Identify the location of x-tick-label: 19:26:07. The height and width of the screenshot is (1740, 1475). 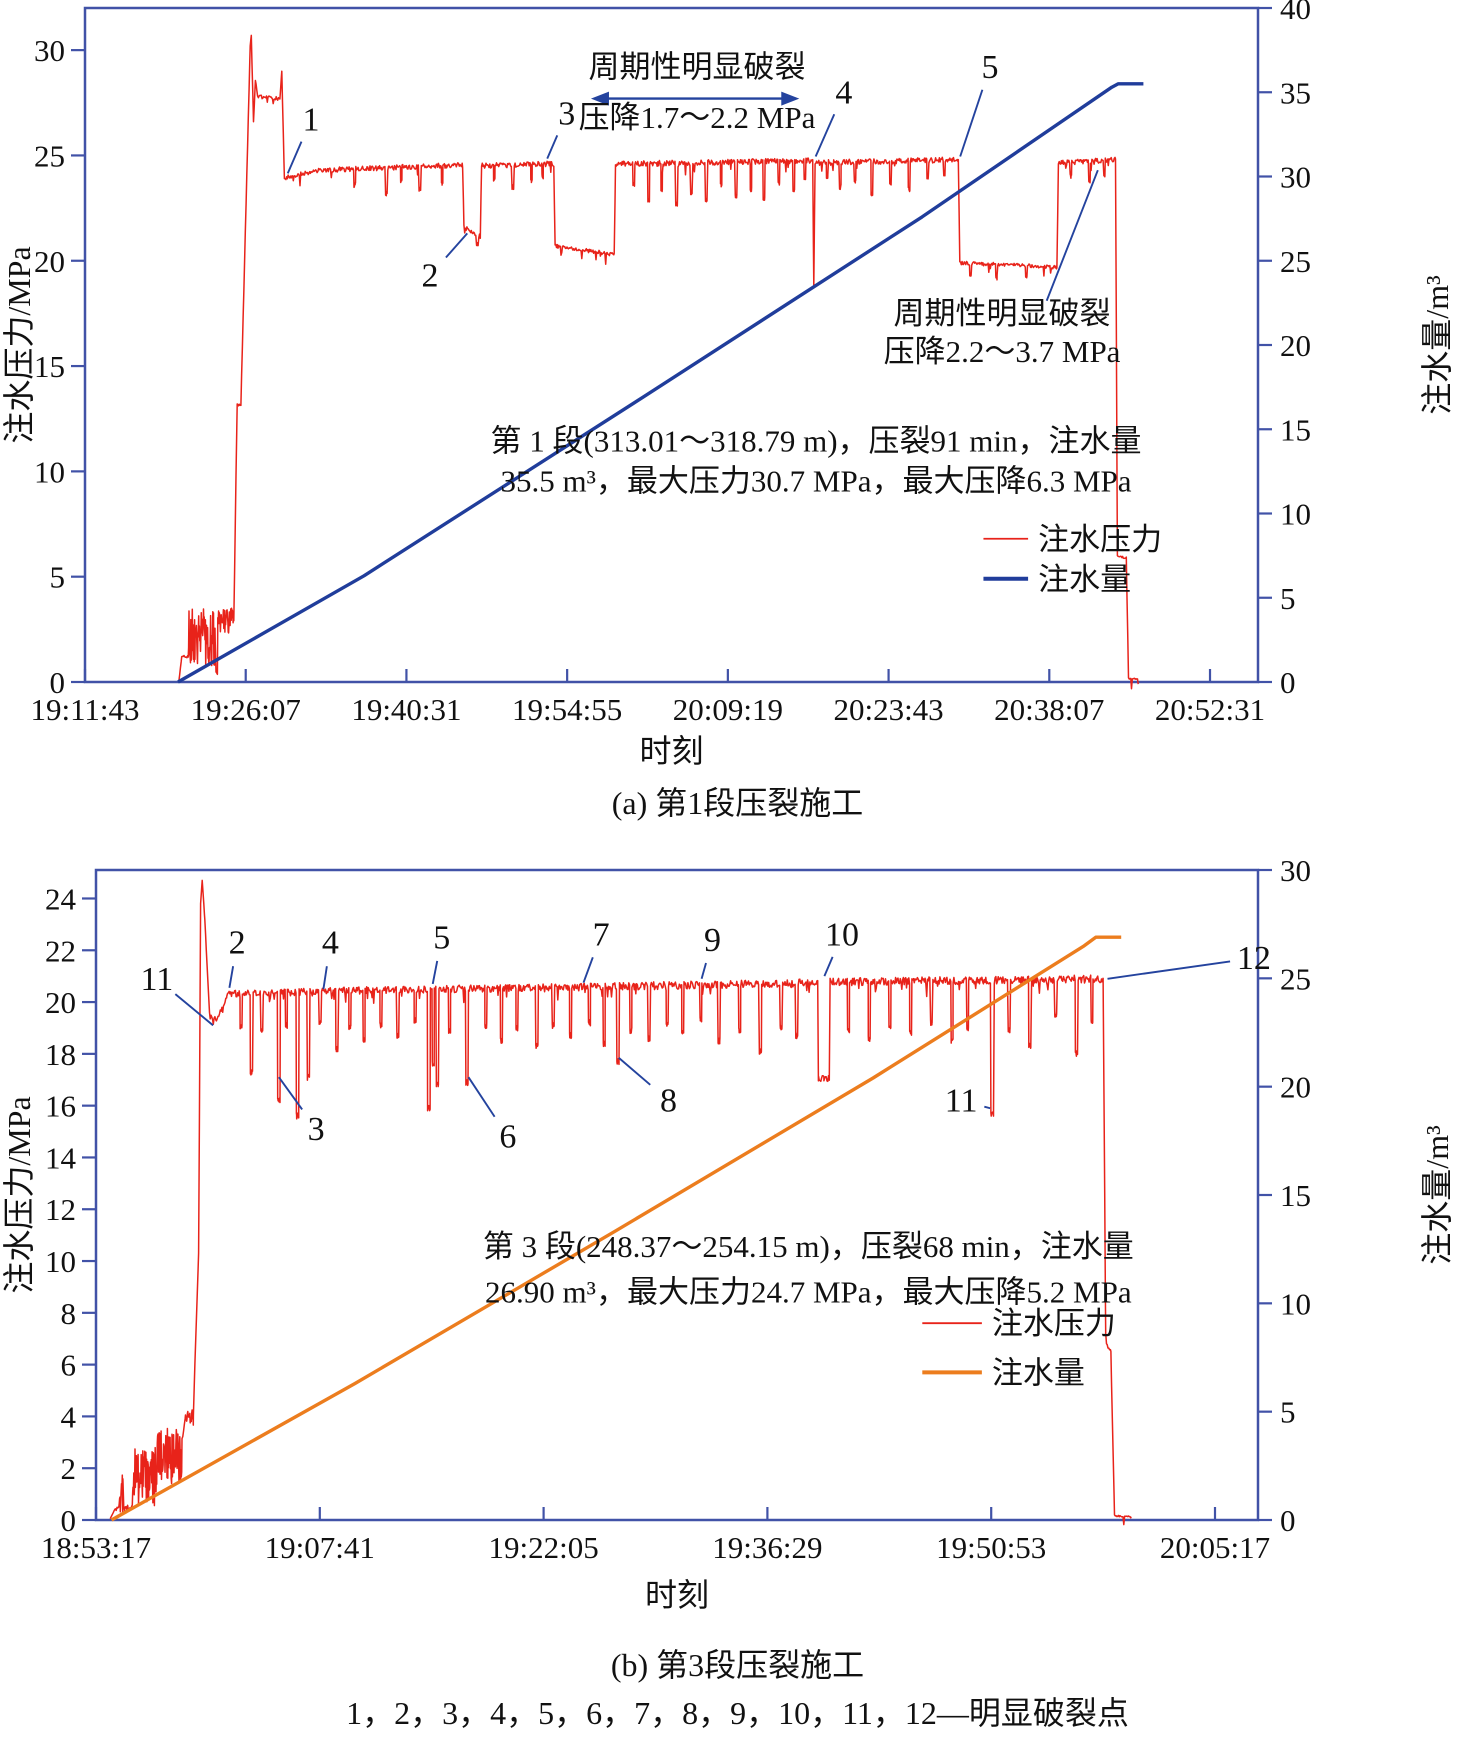
(246, 709).